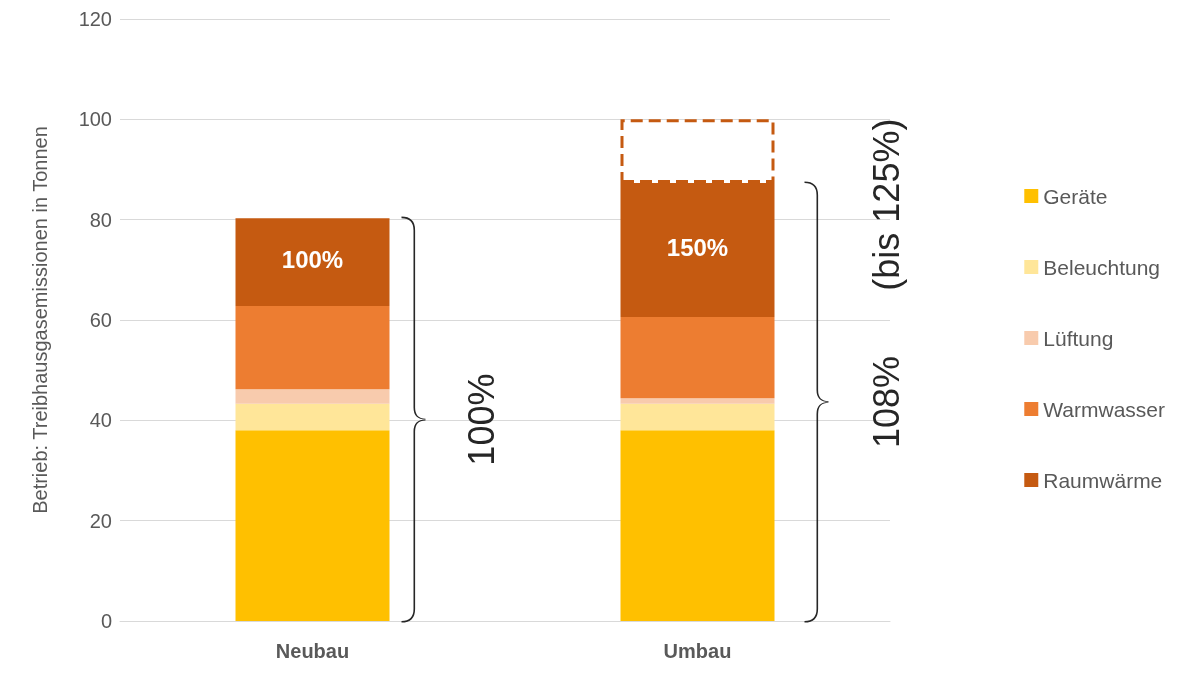  I want to click on y-tick-label: 100, so click(95, 119).